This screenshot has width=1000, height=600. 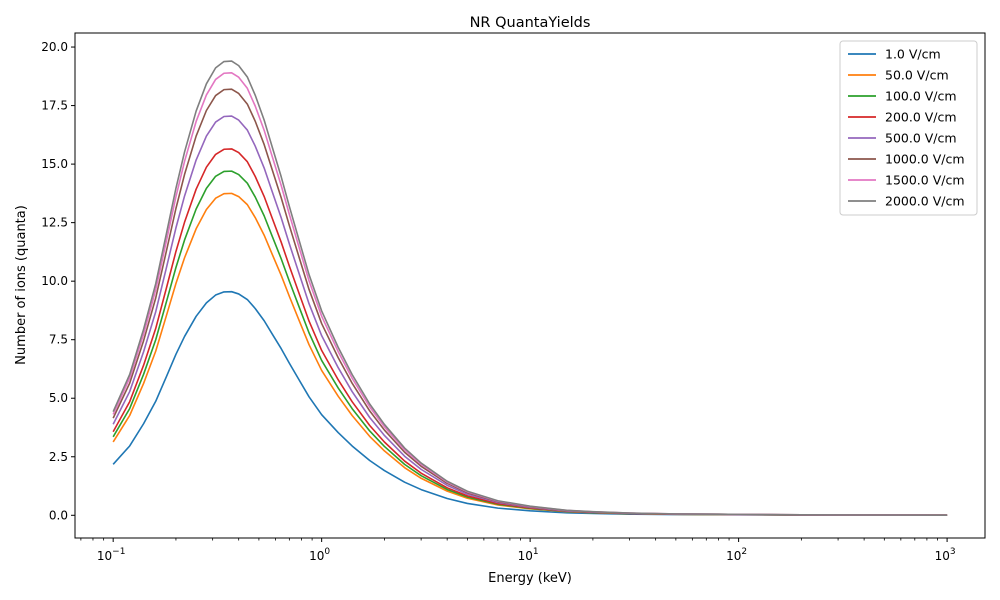 I want to click on legend-box, so click(x=908, y=128).